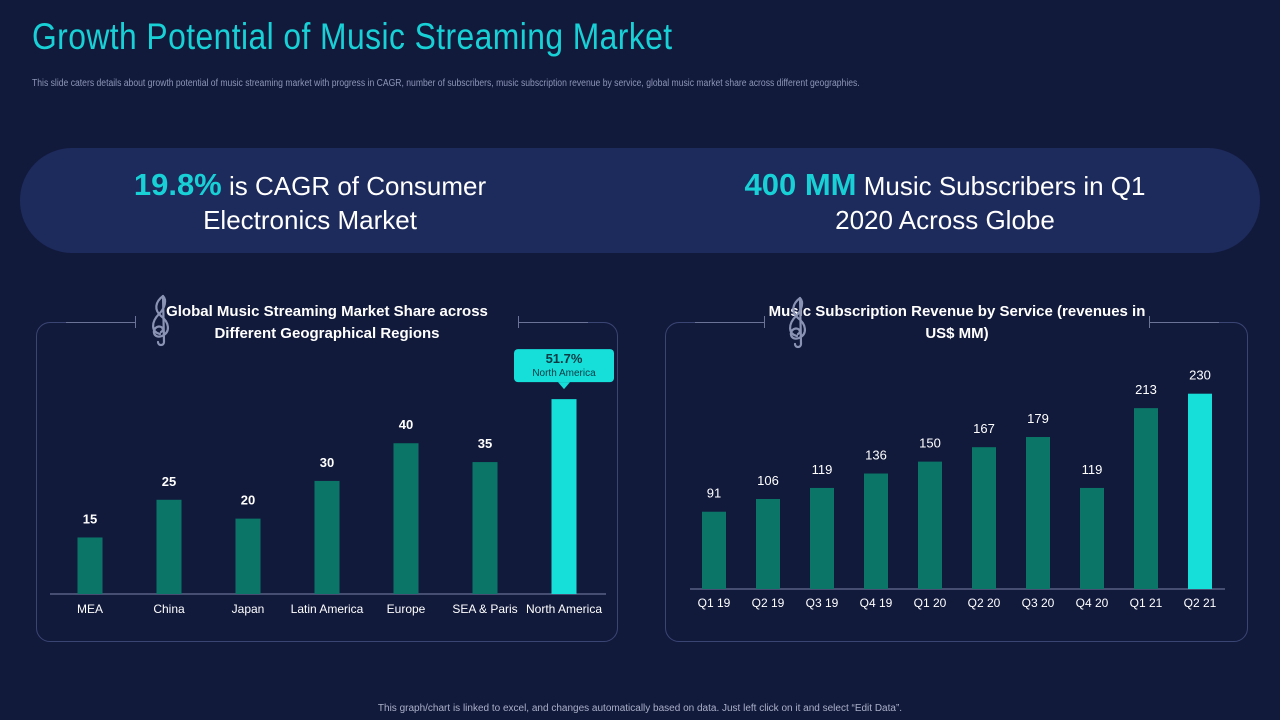 This screenshot has width=1280, height=720. Describe the element at coordinates (768, 603) in the screenshot. I see `category-label: Q2 19` at that location.